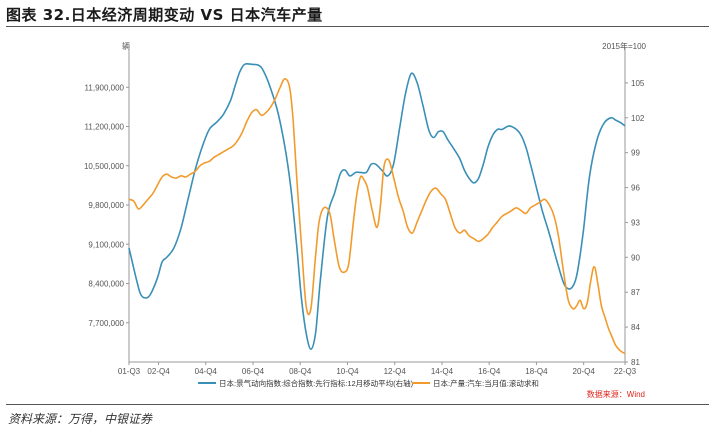 Image resolution: width=715 pixels, height=432 pixels. I want to click on right-tick-label: 84, so click(635, 327).